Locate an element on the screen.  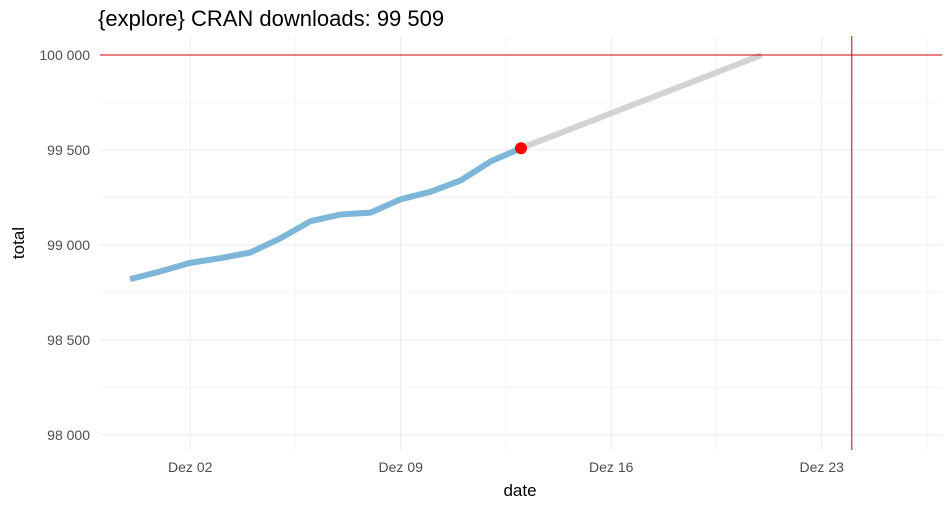
x-axis-ticks: Dez 02 Dez 09 Dez 16 Dez 23 is located at coordinates (506, 467).